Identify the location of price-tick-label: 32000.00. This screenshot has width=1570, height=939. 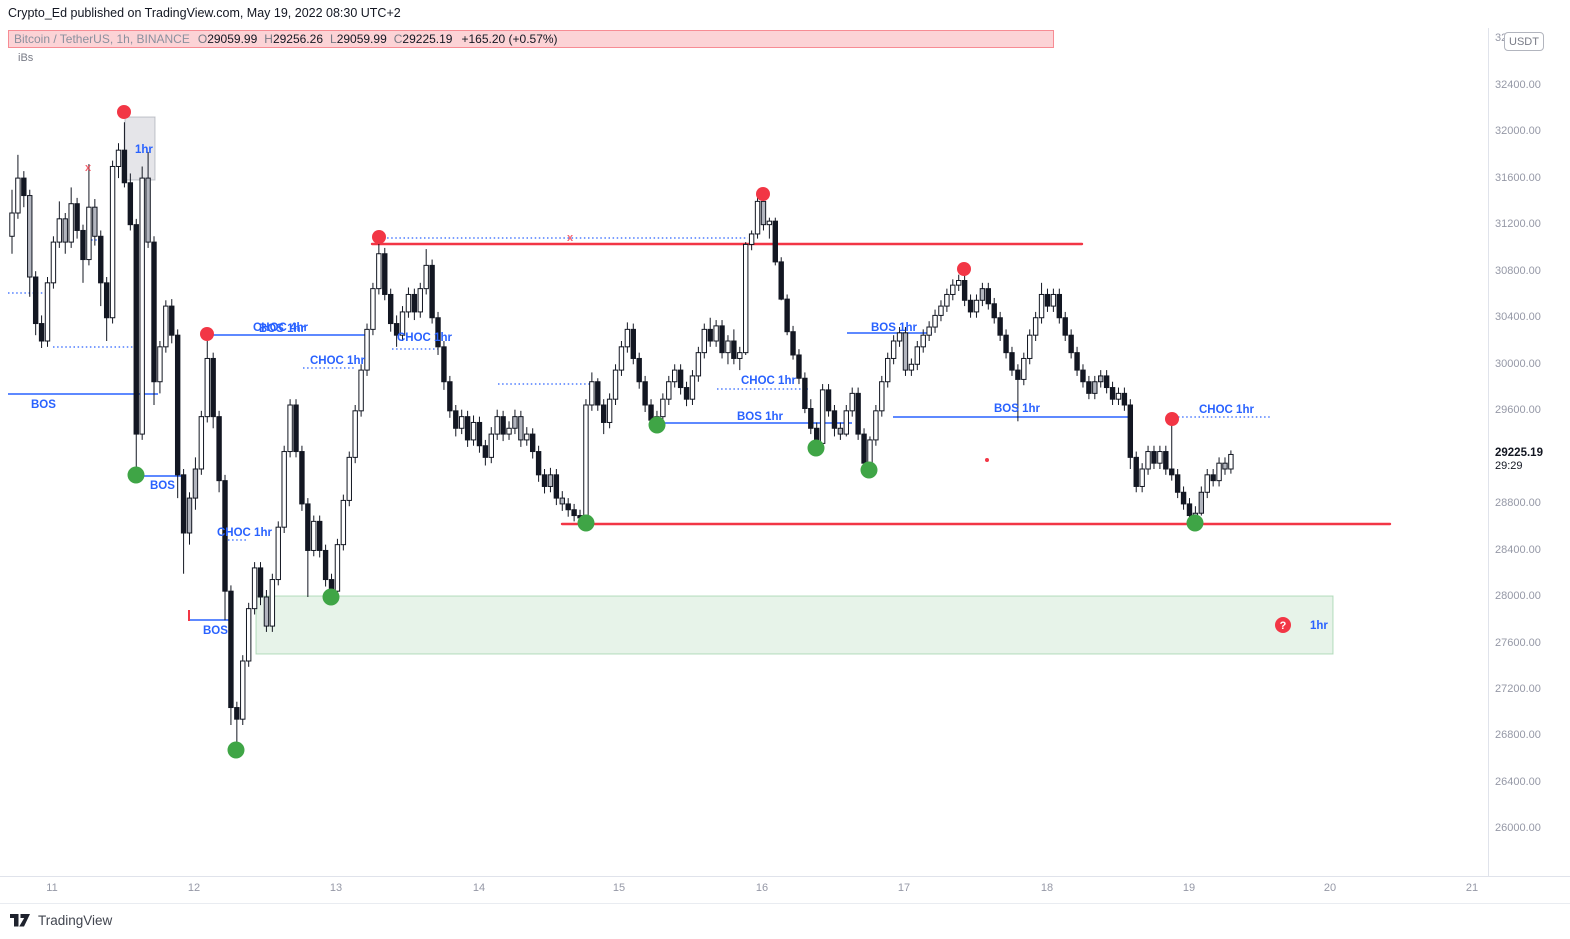
(1518, 131).